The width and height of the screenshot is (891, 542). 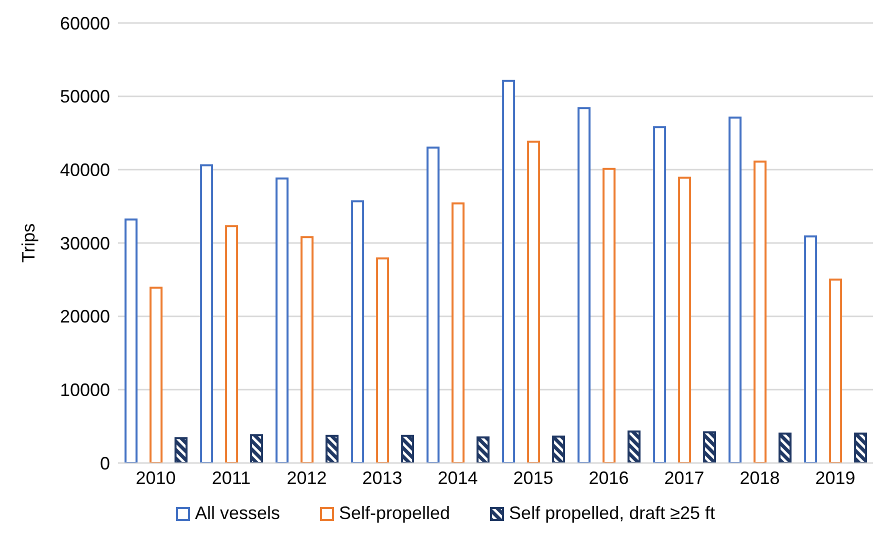 What do you see at coordinates (85, 170) in the screenshot?
I see `y-tick-label: 40000` at bounding box center [85, 170].